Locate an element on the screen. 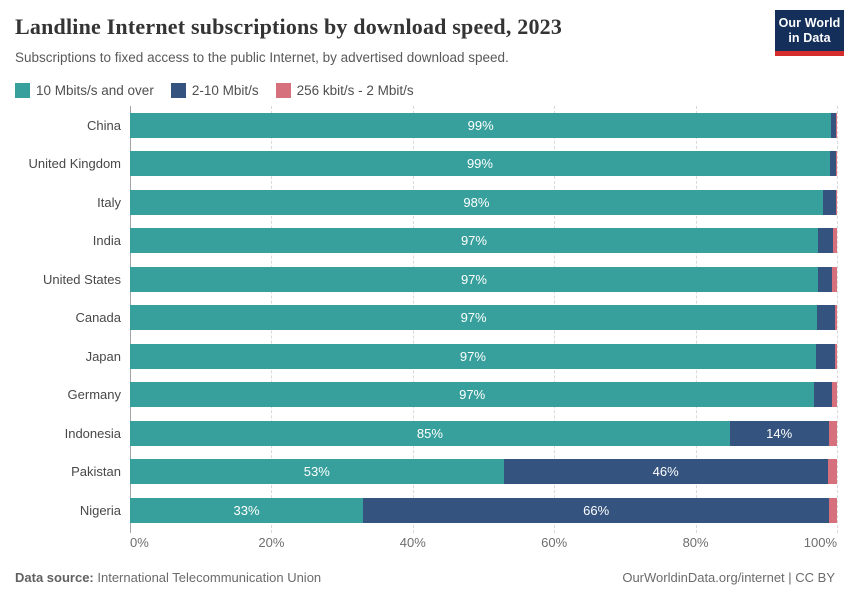 The width and height of the screenshot is (850, 600). bar-segment-fast: 33% is located at coordinates (247, 510).